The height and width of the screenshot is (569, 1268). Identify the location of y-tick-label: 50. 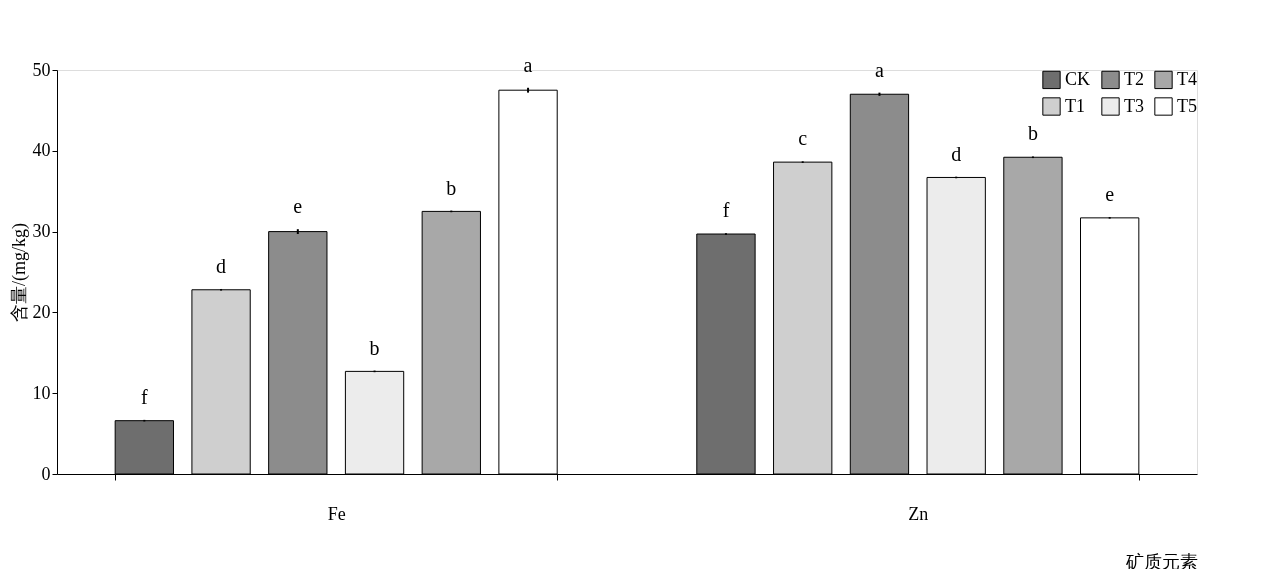
(41, 69).